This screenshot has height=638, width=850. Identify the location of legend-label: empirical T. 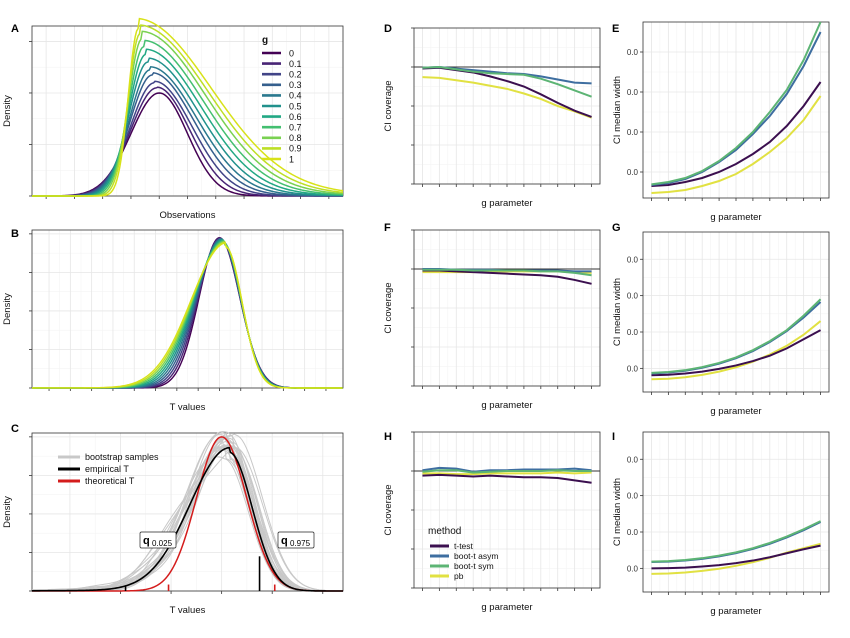
(107, 469).